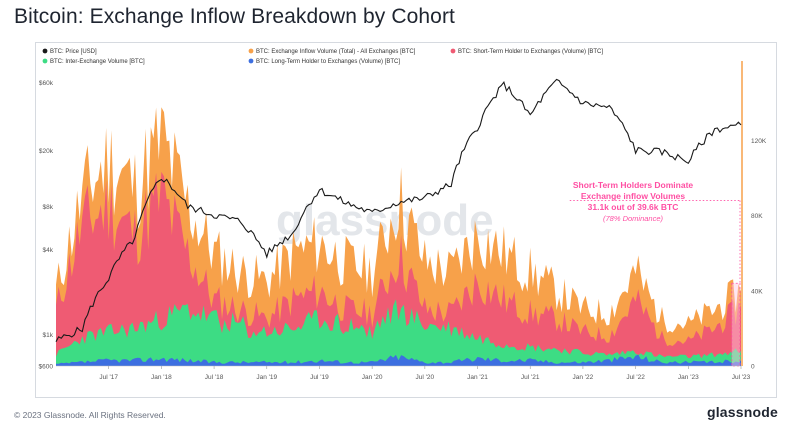 The width and height of the screenshot is (794, 426). Describe the element at coordinates (425, 377) in the screenshot. I see `x-tick-label-6: Jul '20` at that location.